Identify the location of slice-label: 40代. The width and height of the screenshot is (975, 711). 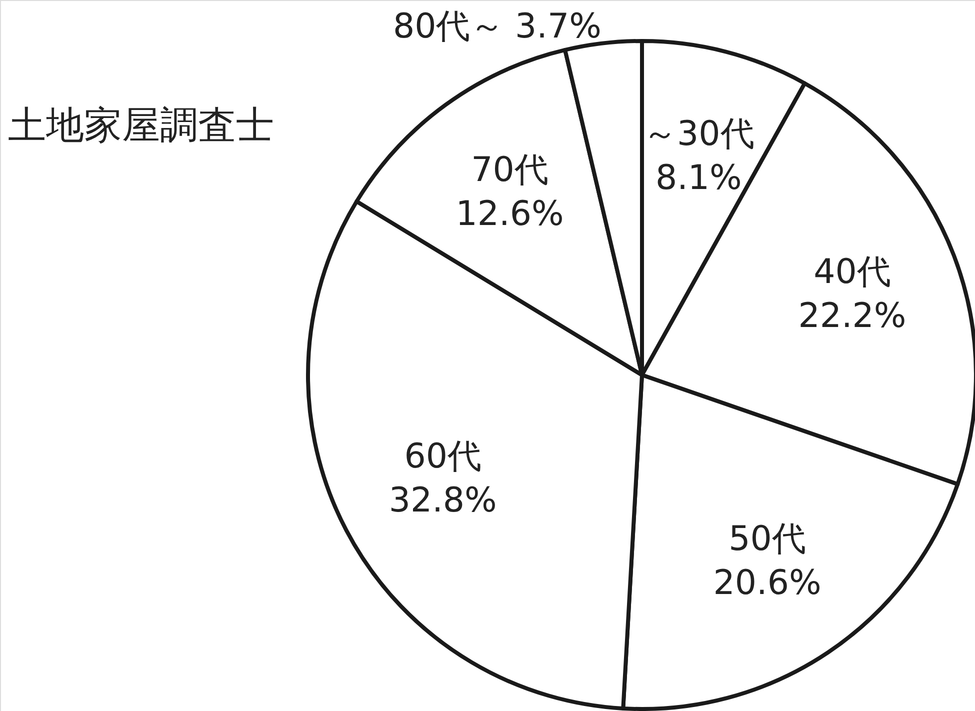
(852, 272).